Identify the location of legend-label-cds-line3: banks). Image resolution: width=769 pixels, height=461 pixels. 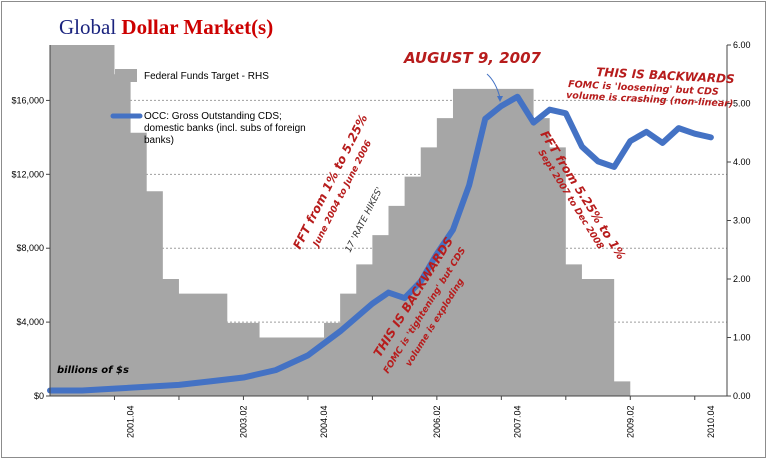
(159, 140).